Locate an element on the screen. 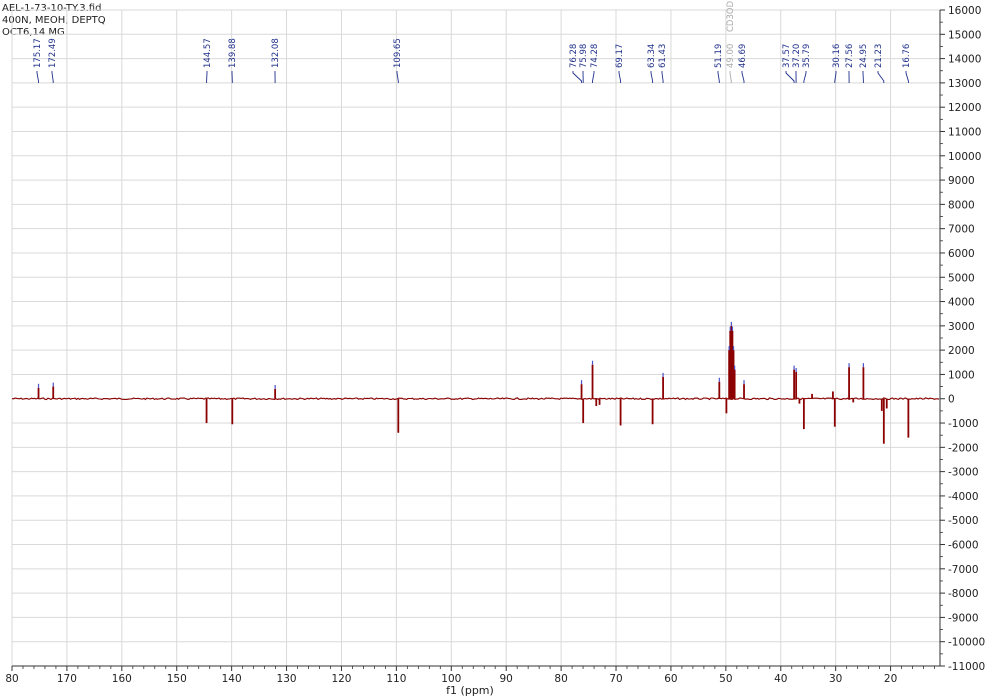  y-tick-label: 11000 is located at coordinates (964, 132).